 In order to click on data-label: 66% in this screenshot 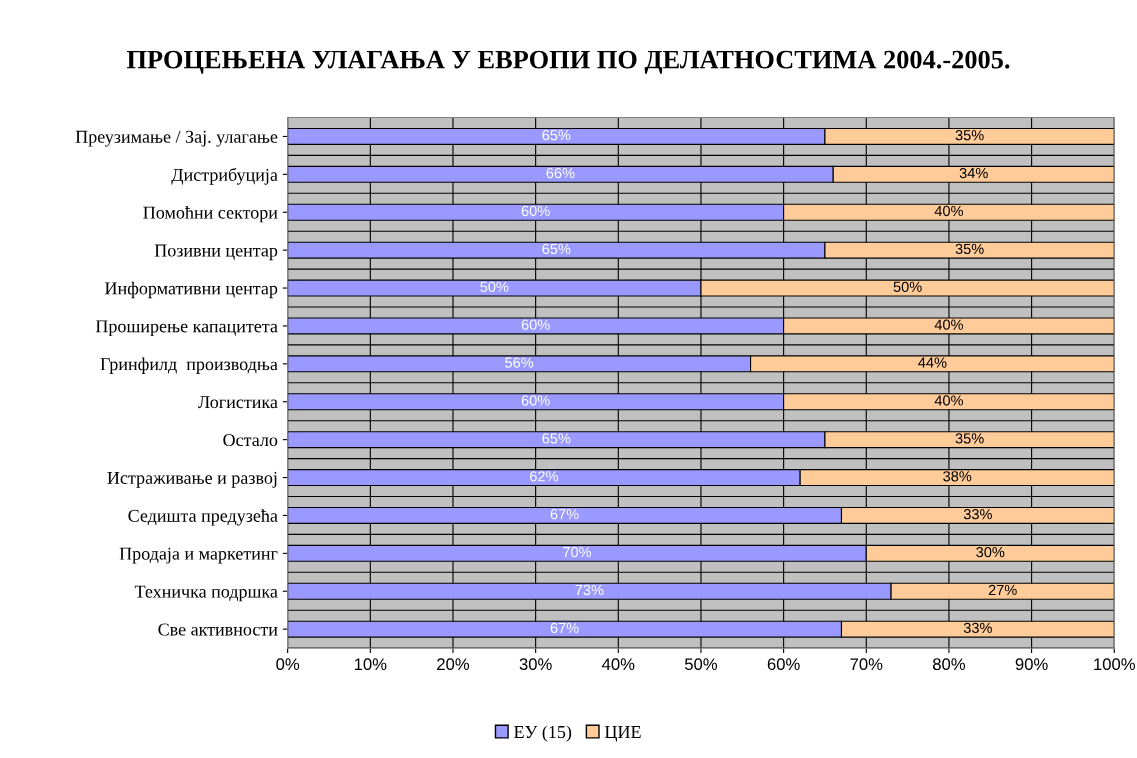, I will do `click(560, 173)`.